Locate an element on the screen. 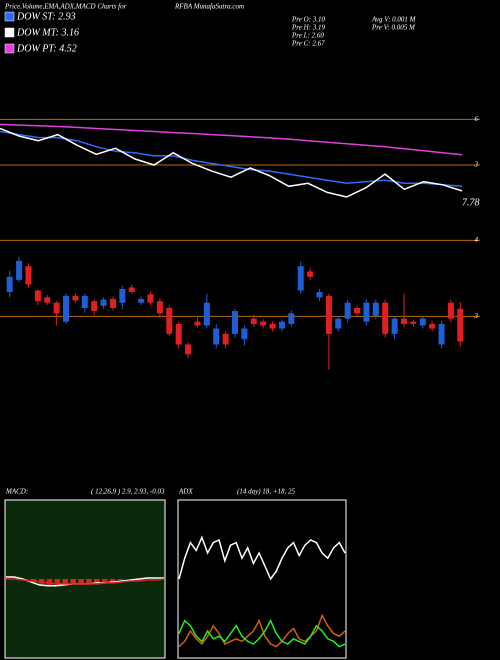 This screenshot has height=660, width=500. chart-title: Price,Volume,EMA,ADX,MACD Charts for is located at coordinates (65, 7).